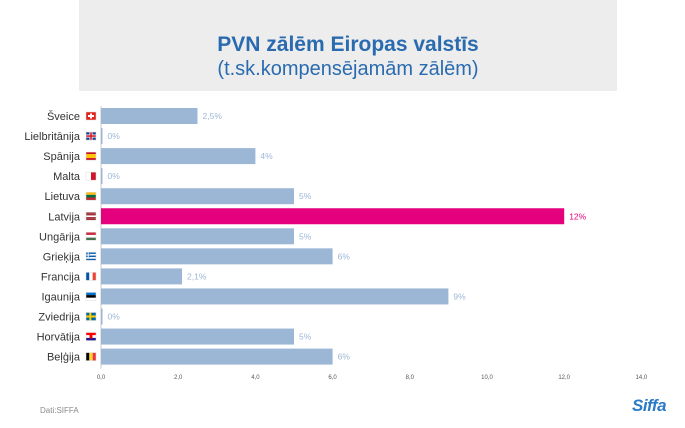  I want to click on data-label: 4%, so click(266, 156).